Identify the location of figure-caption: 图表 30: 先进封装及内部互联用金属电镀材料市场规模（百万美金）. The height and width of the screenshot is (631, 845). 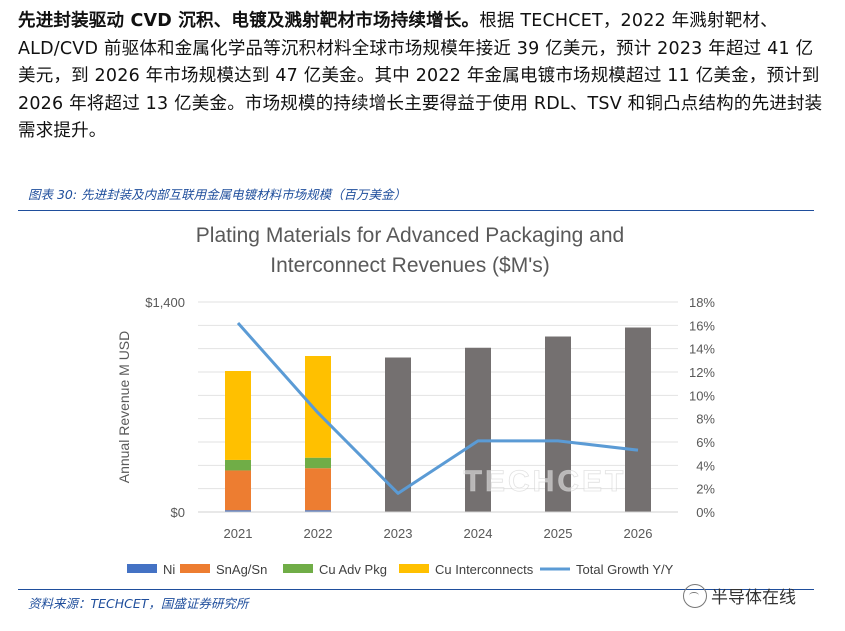
(217, 194).